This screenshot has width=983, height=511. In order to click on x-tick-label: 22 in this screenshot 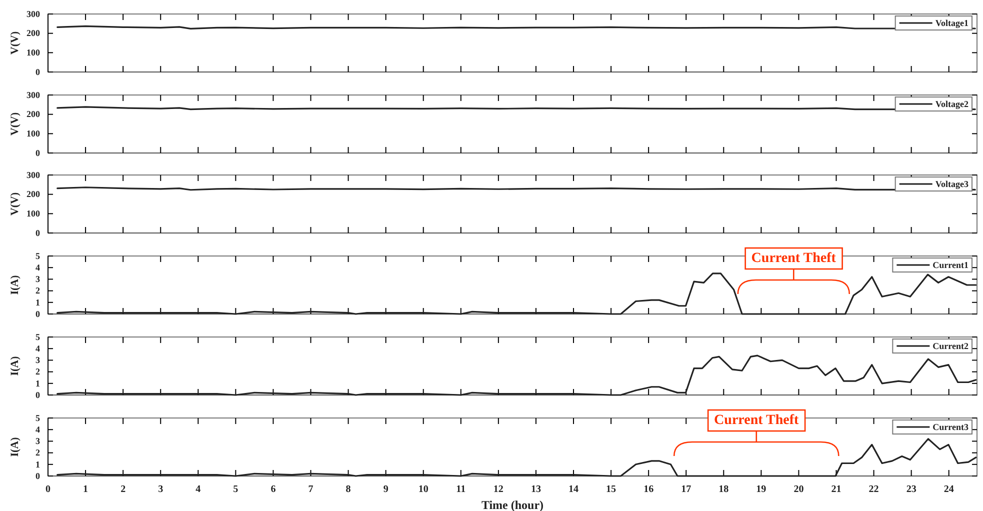, I will do `click(873, 490)`.